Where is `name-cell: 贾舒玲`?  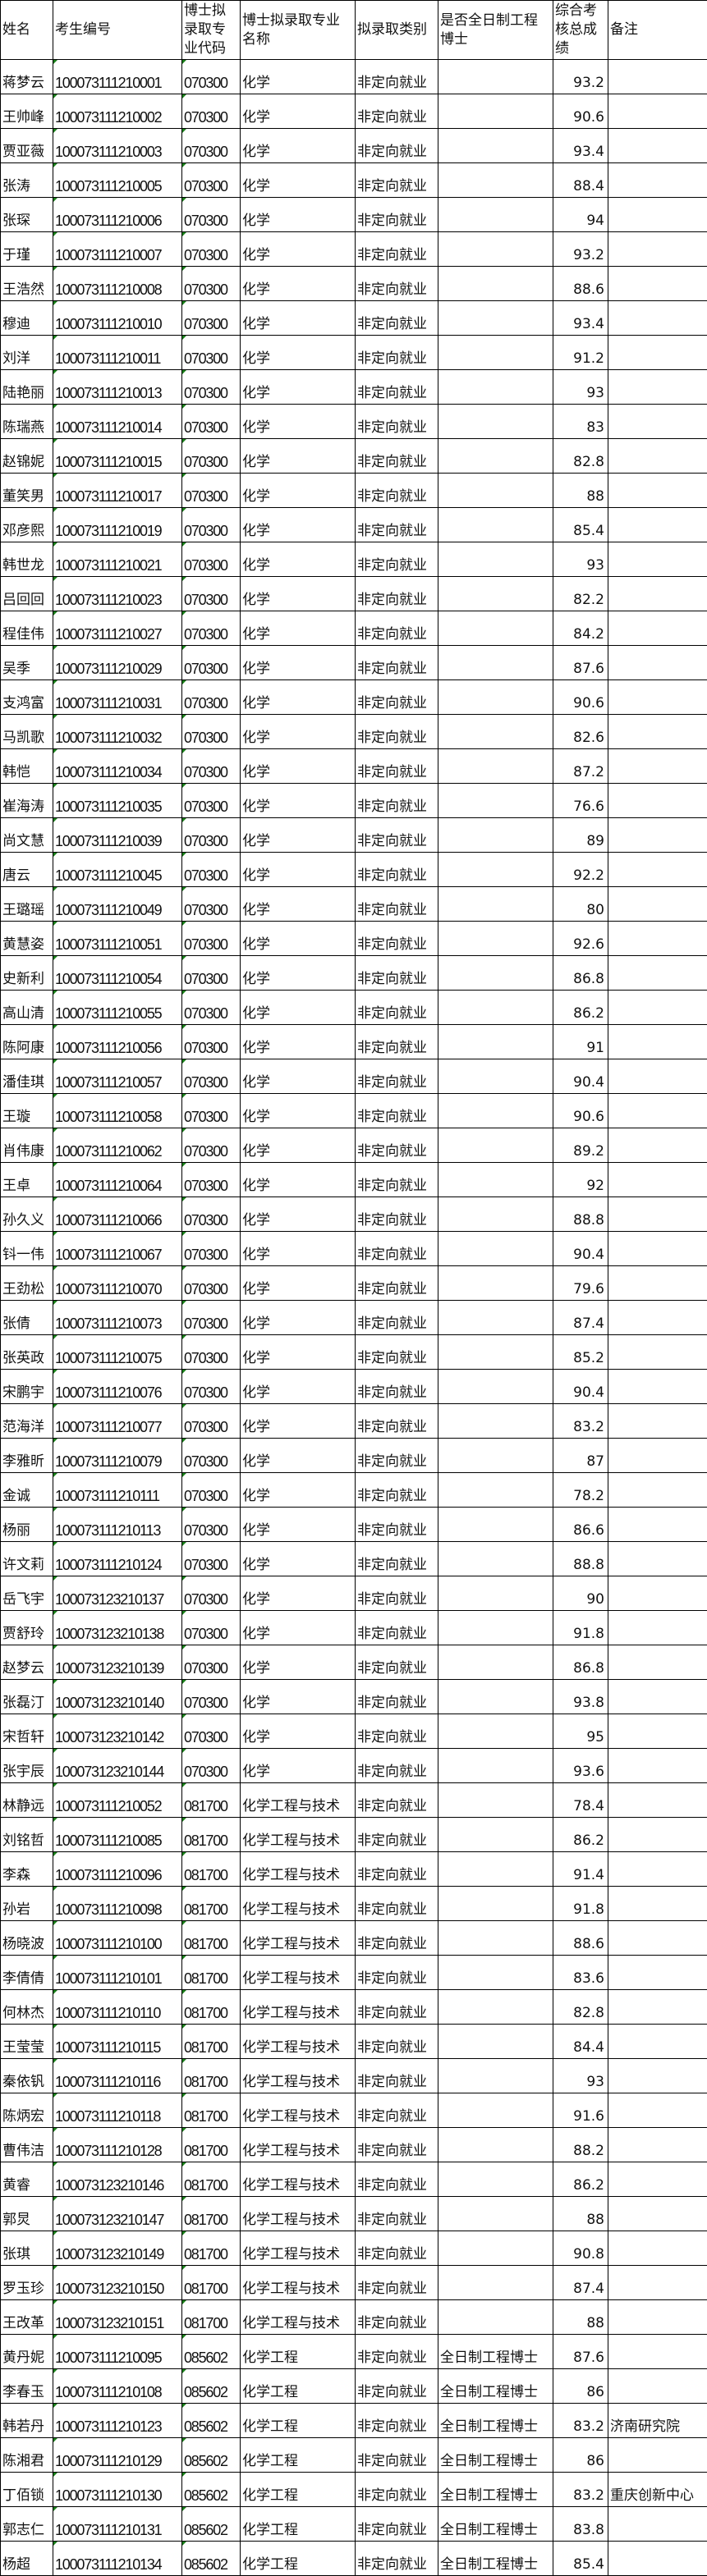 name-cell: 贾舒玲 is located at coordinates (27, 1628).